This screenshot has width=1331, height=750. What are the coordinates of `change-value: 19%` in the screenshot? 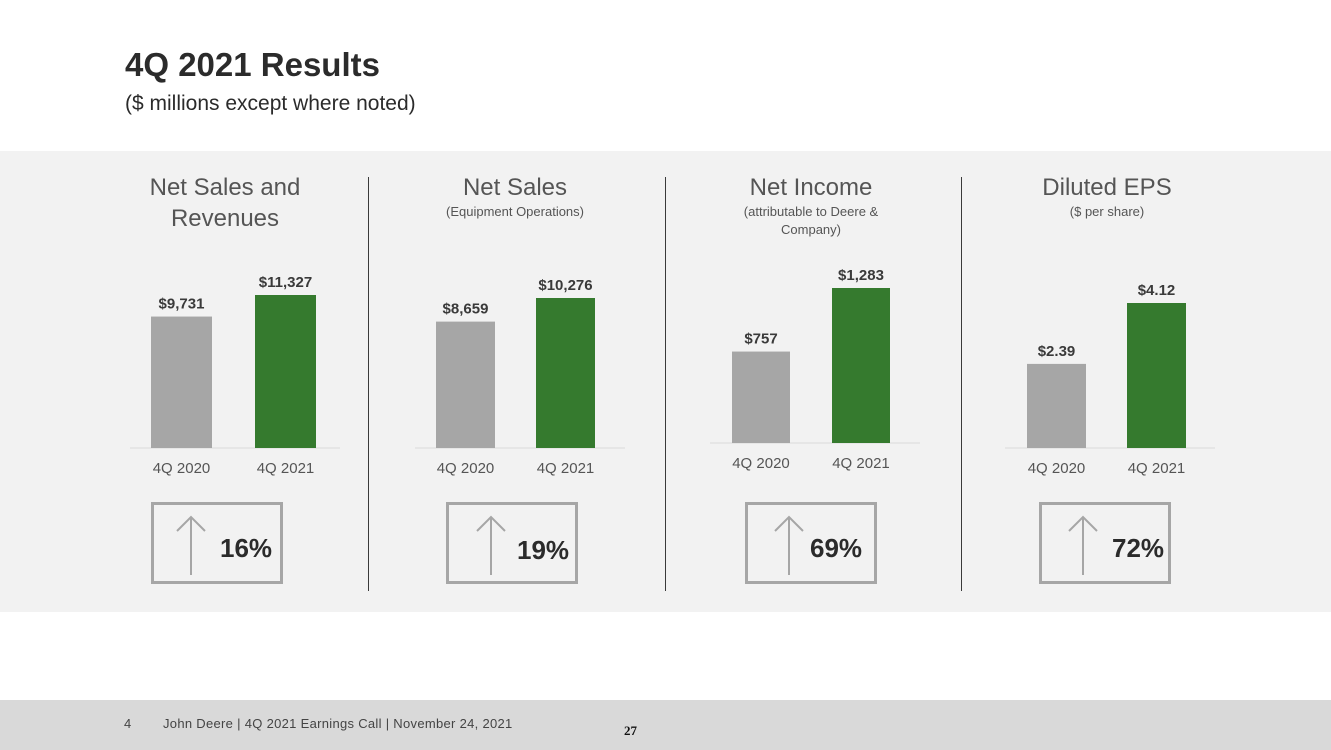 It's located at (543, 550).